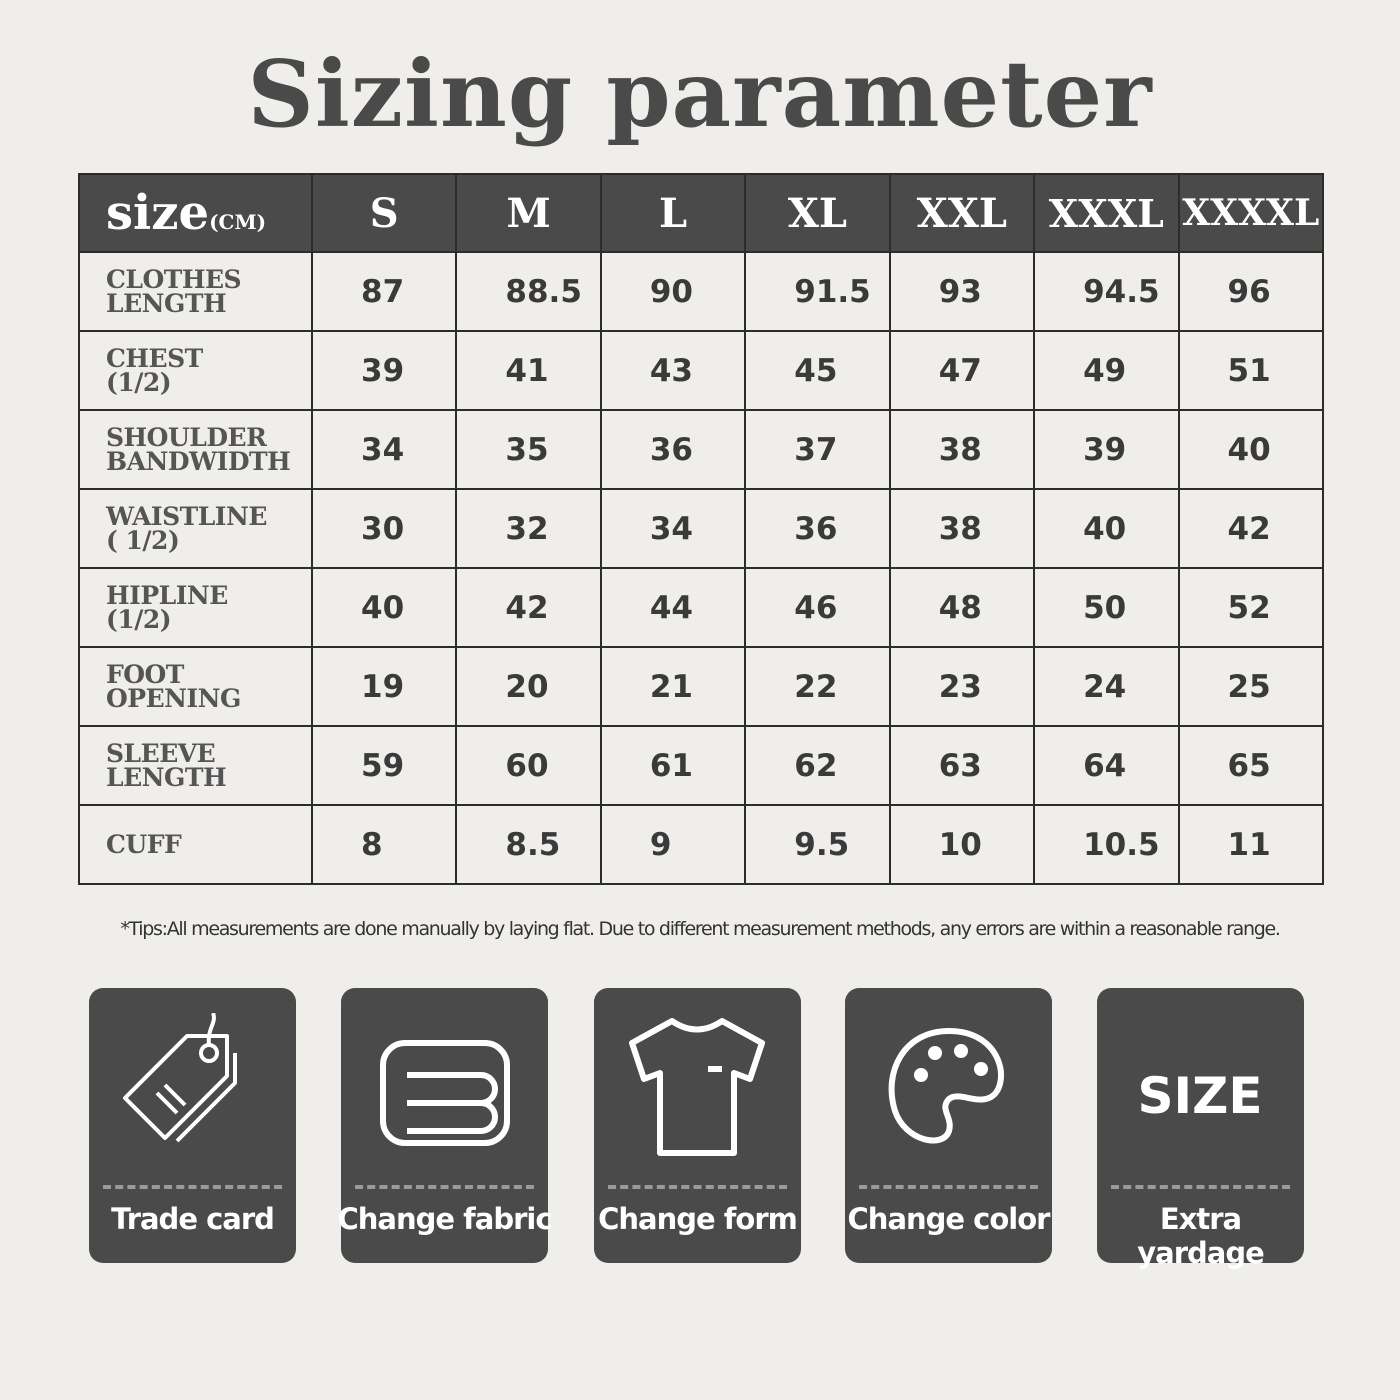 This screenshot has height=1400, width=1400. What do you see at coordinates (949, 1219) in the screenshot?
I see `card-label: Change color` at bounding box center [949, 1219].